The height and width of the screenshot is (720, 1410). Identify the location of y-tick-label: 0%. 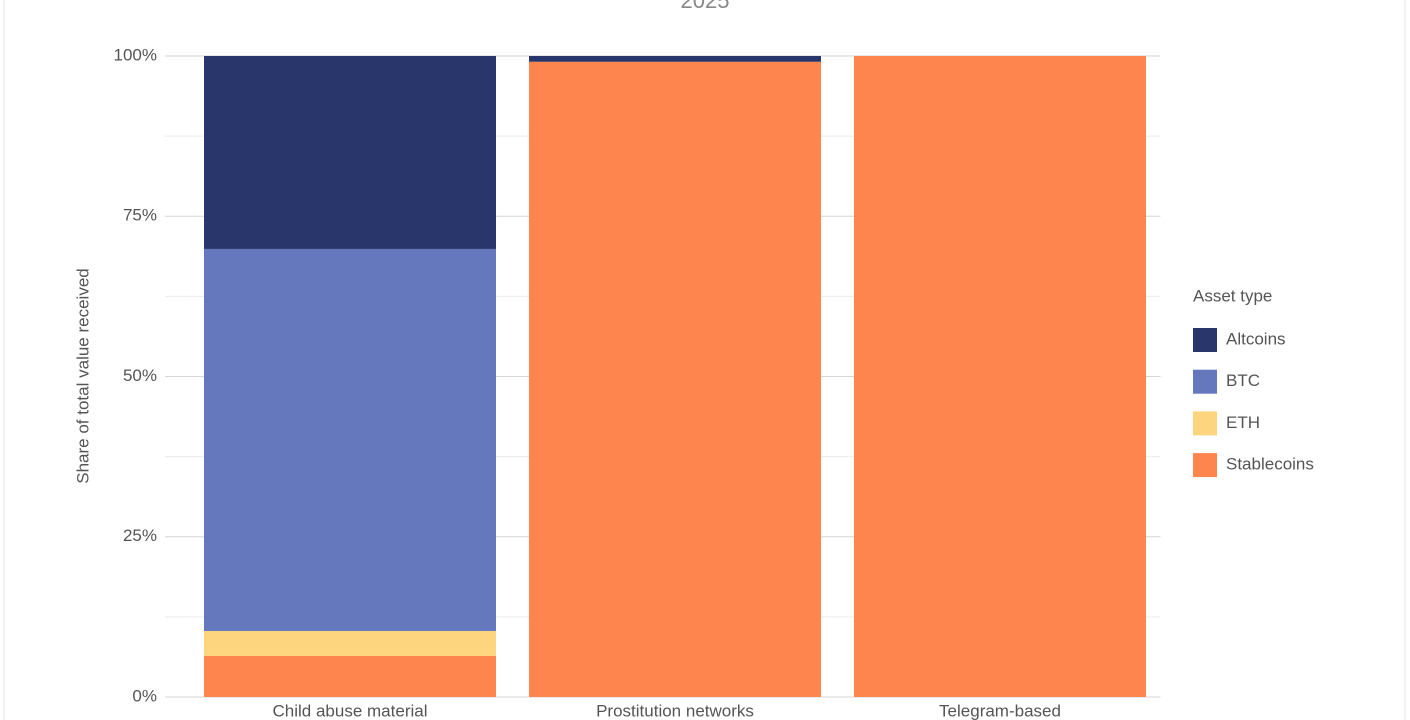
(144, 695).